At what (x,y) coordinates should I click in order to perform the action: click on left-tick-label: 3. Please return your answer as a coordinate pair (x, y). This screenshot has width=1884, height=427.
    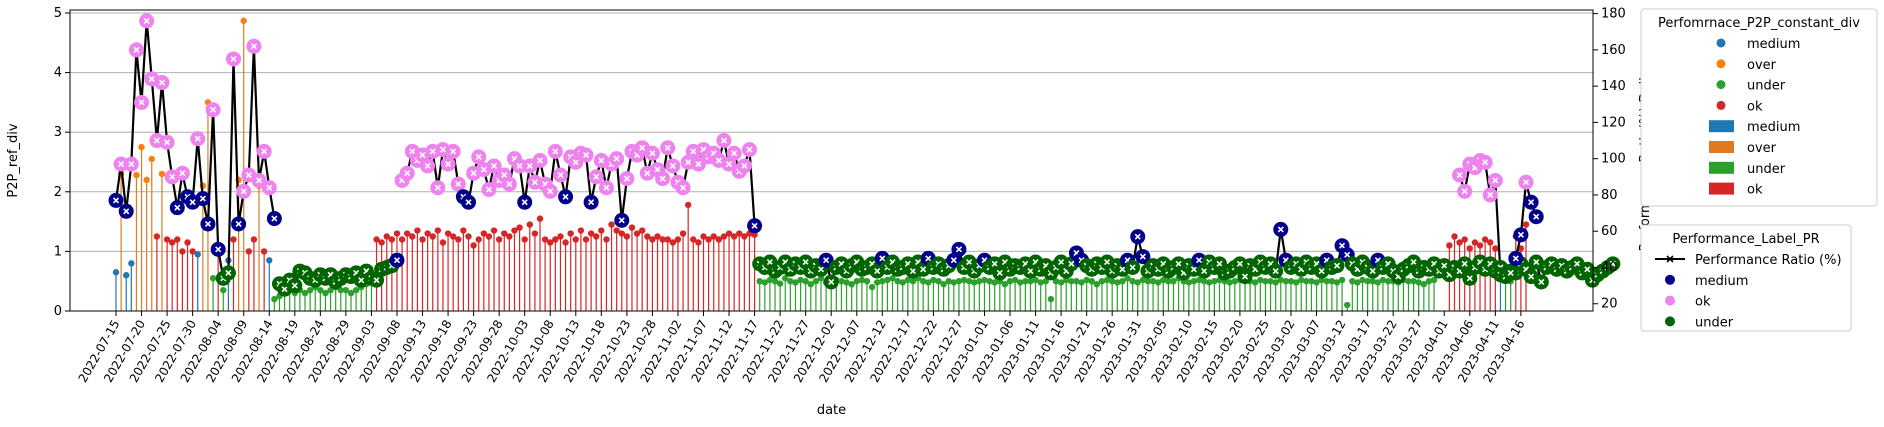
    Looking at the image, I should click on (58, 132).